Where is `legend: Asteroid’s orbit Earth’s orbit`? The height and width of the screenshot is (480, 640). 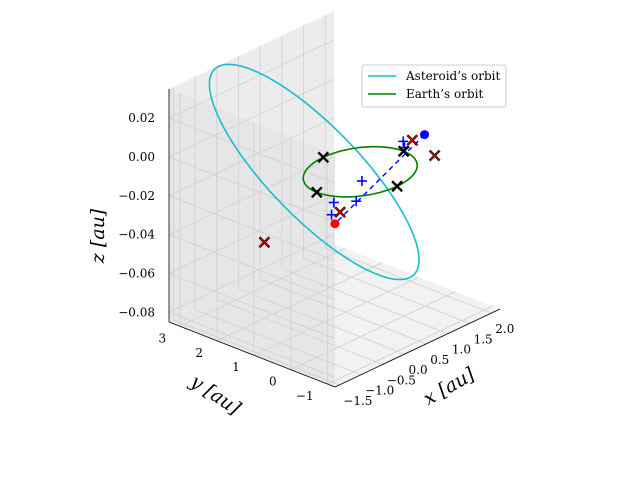
legend: Asteroid’s orbit Earth’s orbit is located at coordinates (434, 86).